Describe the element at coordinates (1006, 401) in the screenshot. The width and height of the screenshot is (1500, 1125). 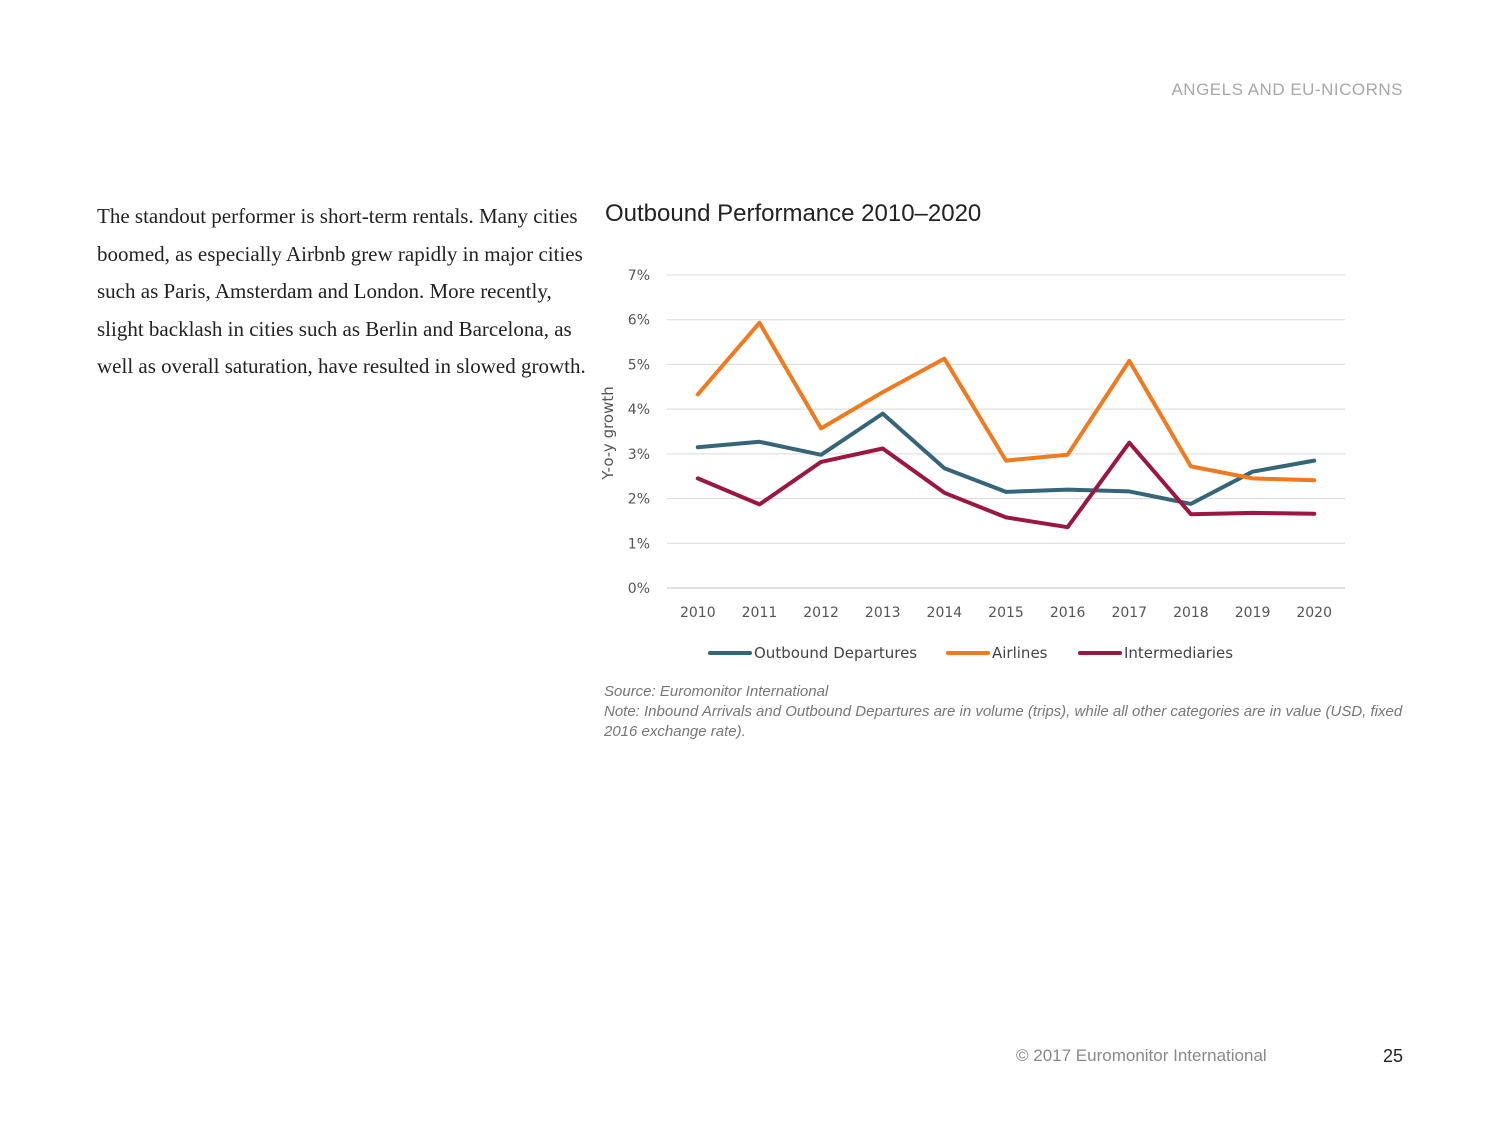
I see `series-line-airlines` at that location.